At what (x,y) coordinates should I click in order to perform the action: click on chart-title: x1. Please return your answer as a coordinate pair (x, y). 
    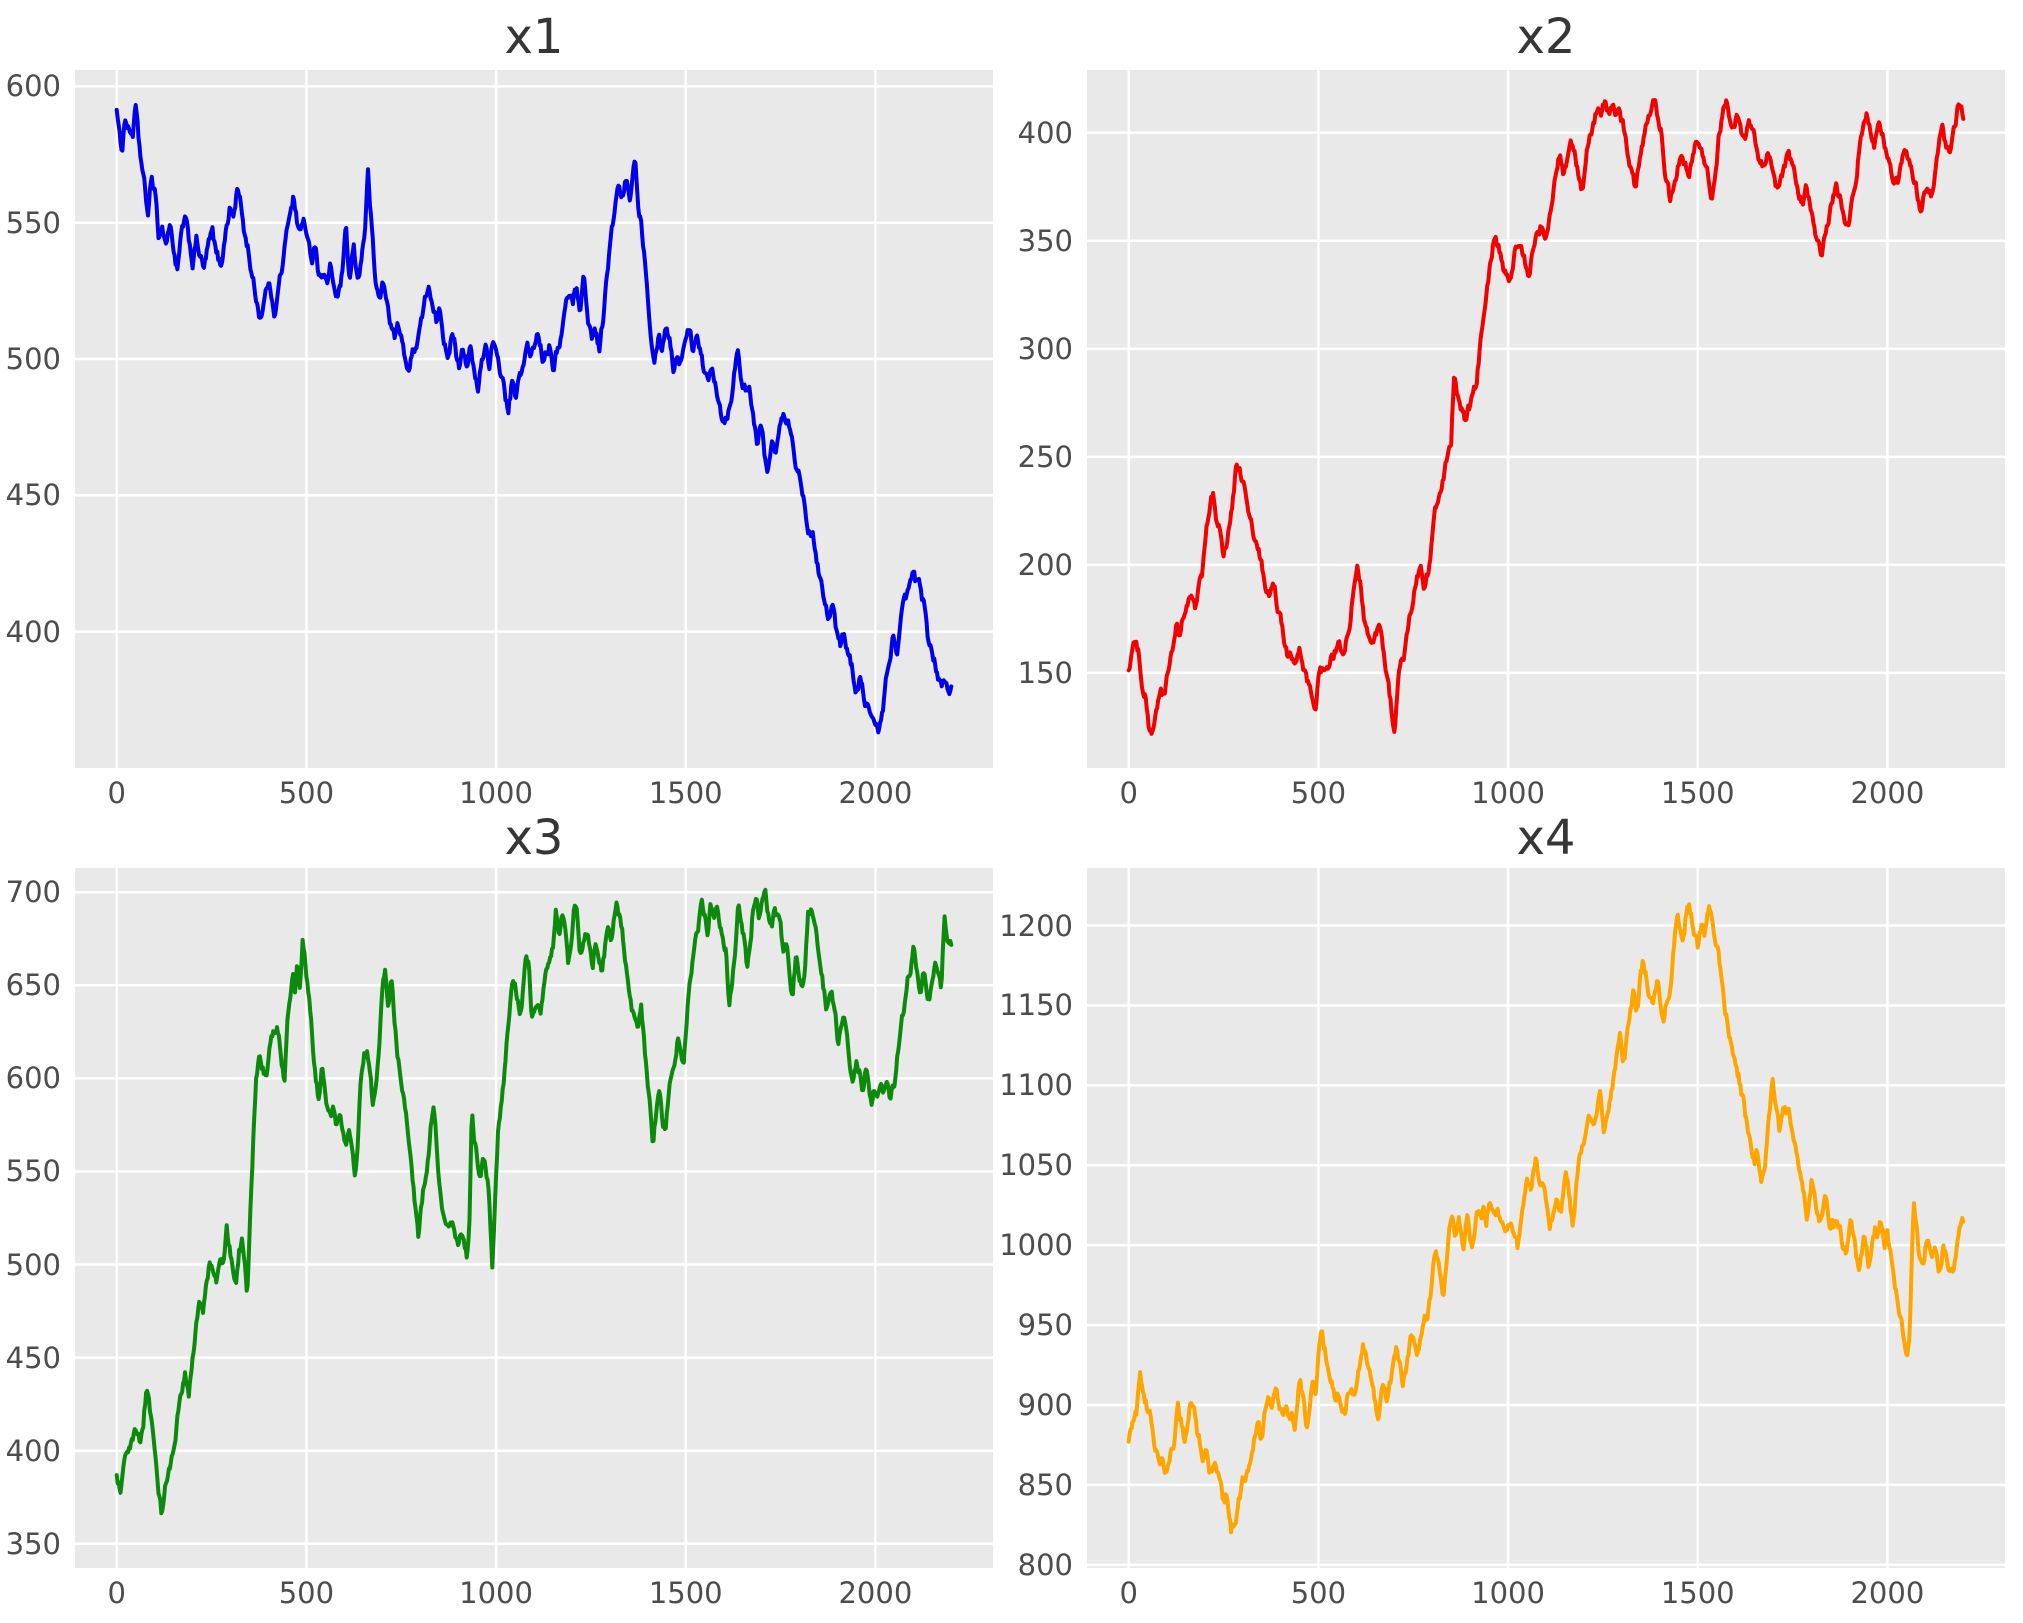
    Looking at the image, I should click on (534, 37).